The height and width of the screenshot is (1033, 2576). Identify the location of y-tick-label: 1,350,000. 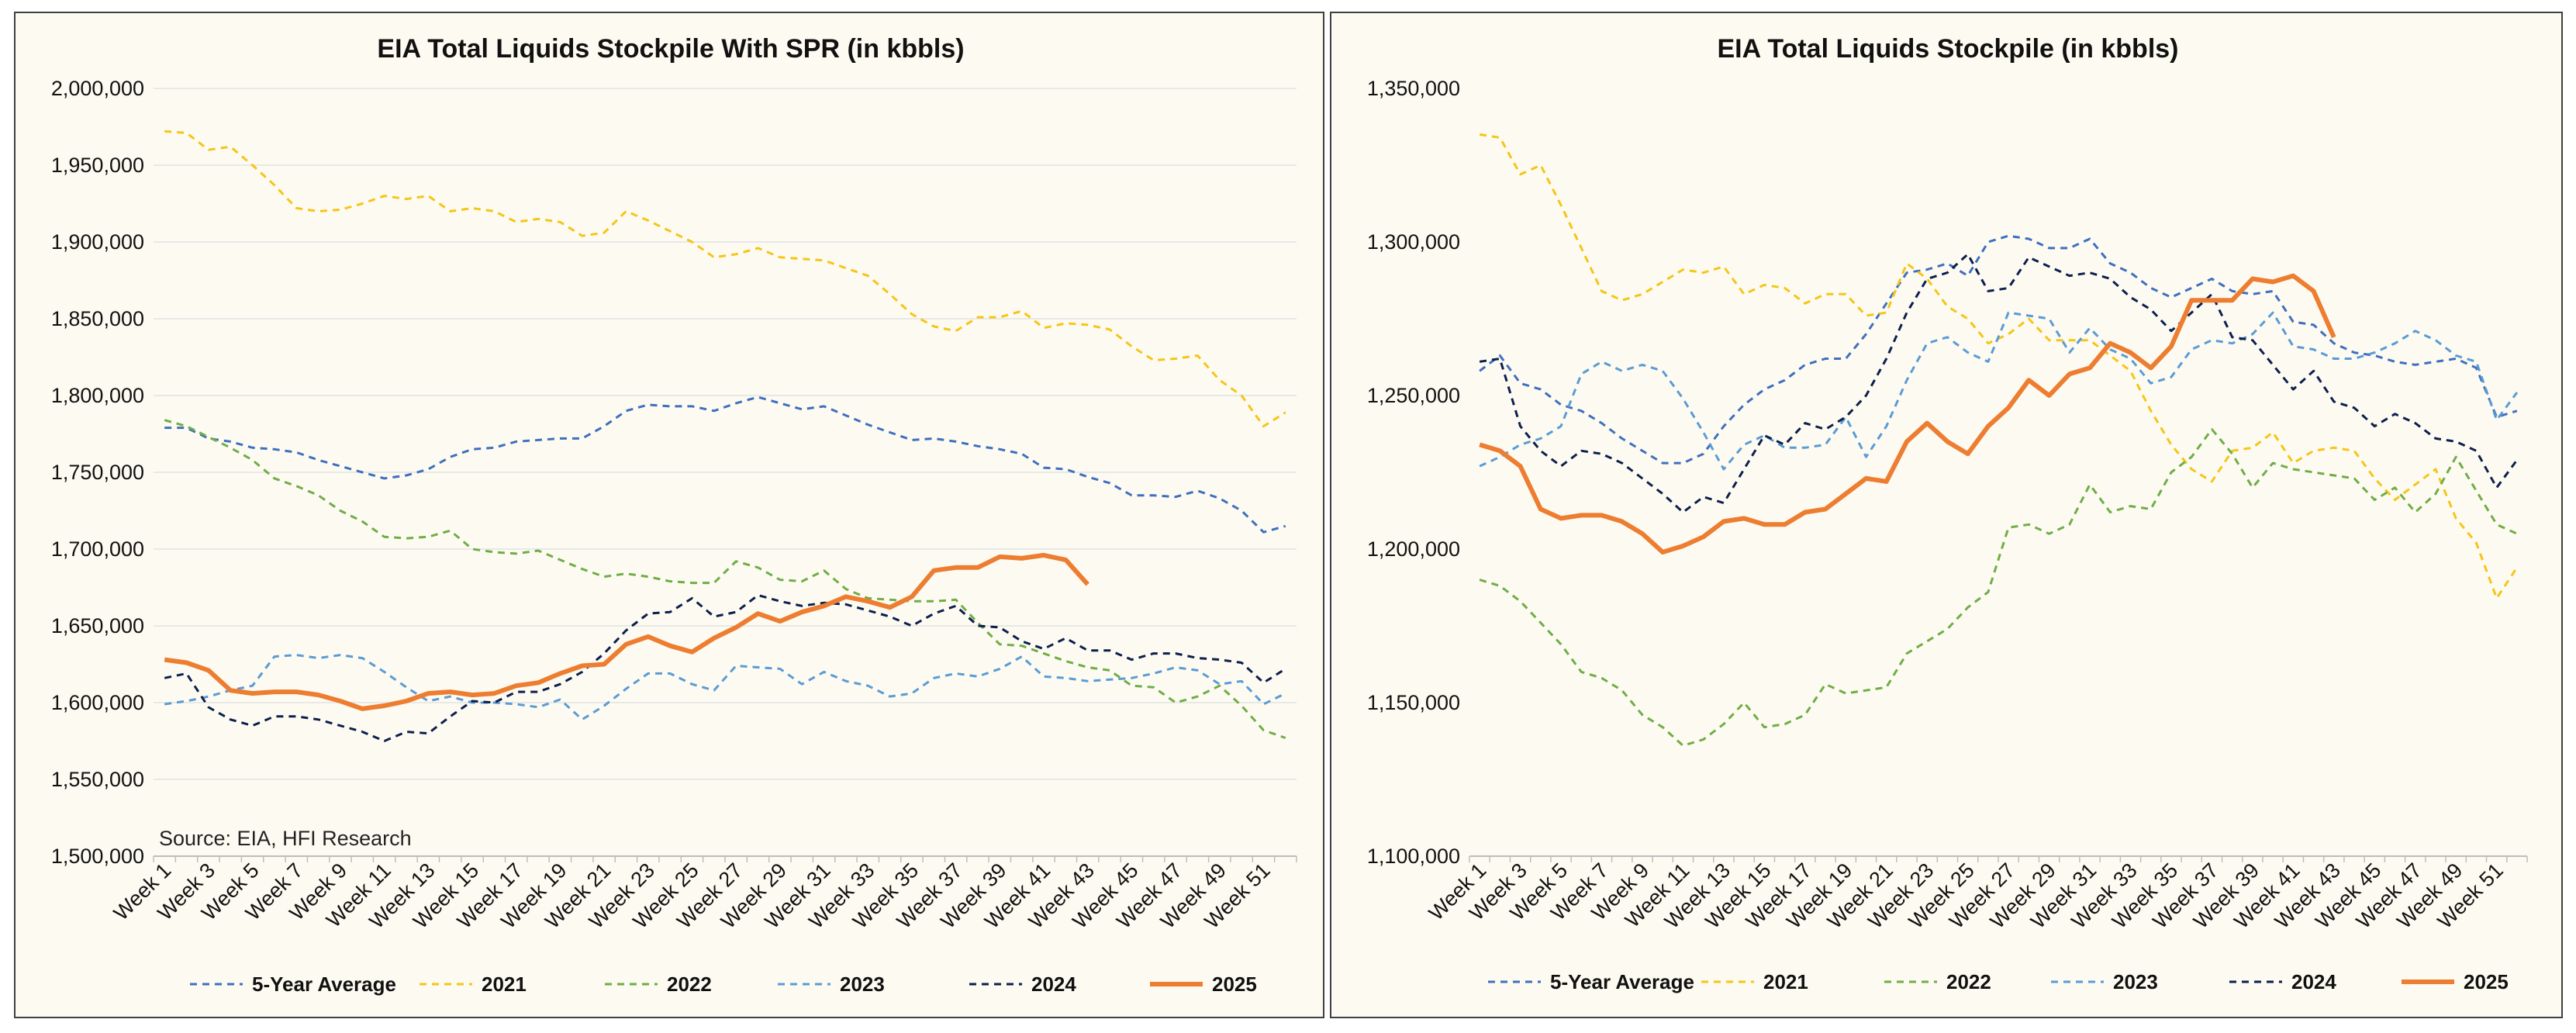
(1414, 88).